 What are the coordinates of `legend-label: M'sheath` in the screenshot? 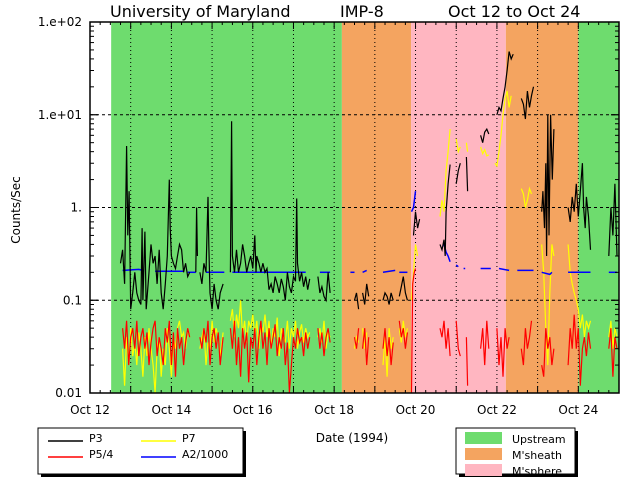 It's located at (537, 455).